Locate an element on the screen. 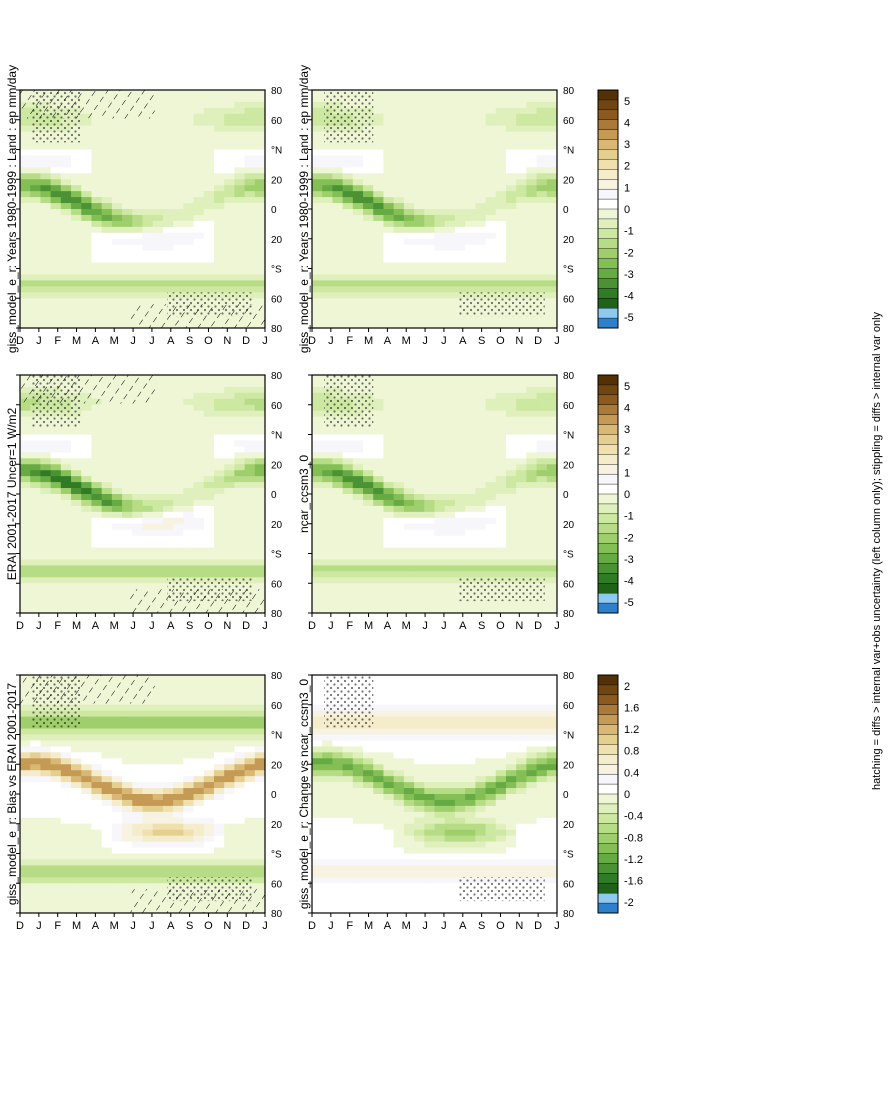 This screenshot has width=890, height=1103. stipple-region is located at coordinates (502, 589).